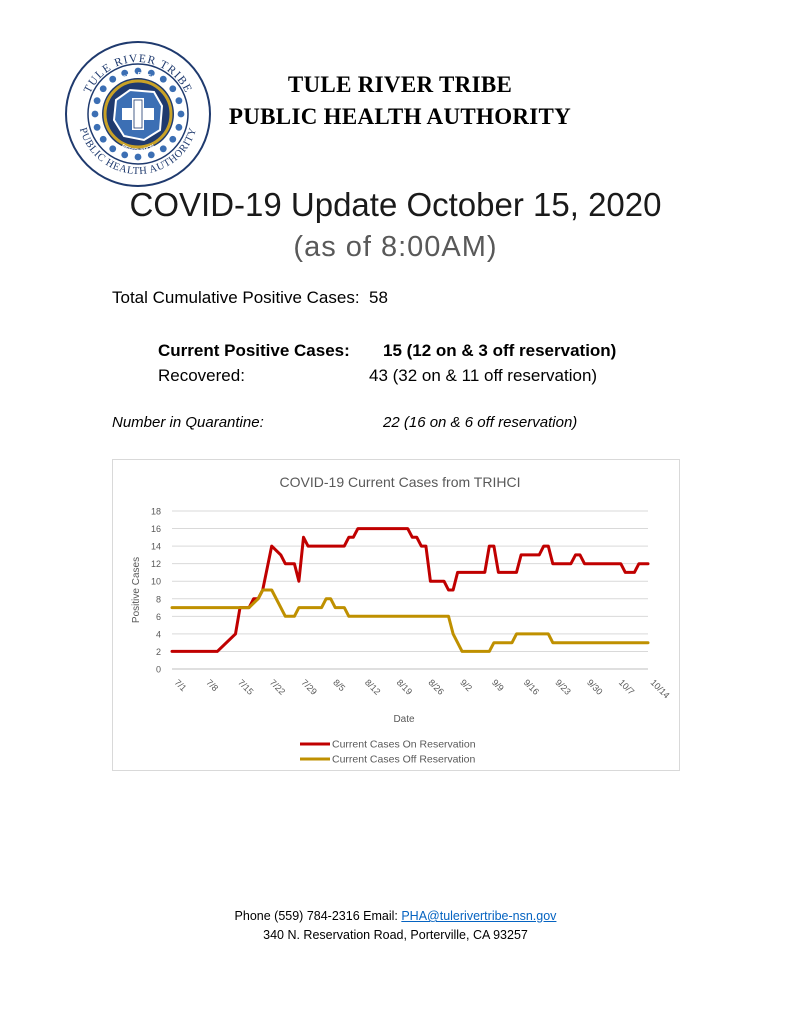 Image resolution: width=791 pixels, height=1024 pixels. What do you see at coordinates (201, 375) in the screenshot?
I see `recovered-label: Recovered:` at bounding box center [201, 375].